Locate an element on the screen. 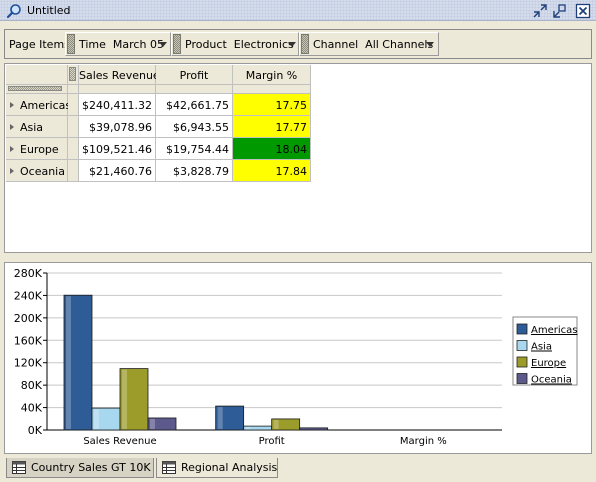  restore-icon is located at coordinates (539, 10).